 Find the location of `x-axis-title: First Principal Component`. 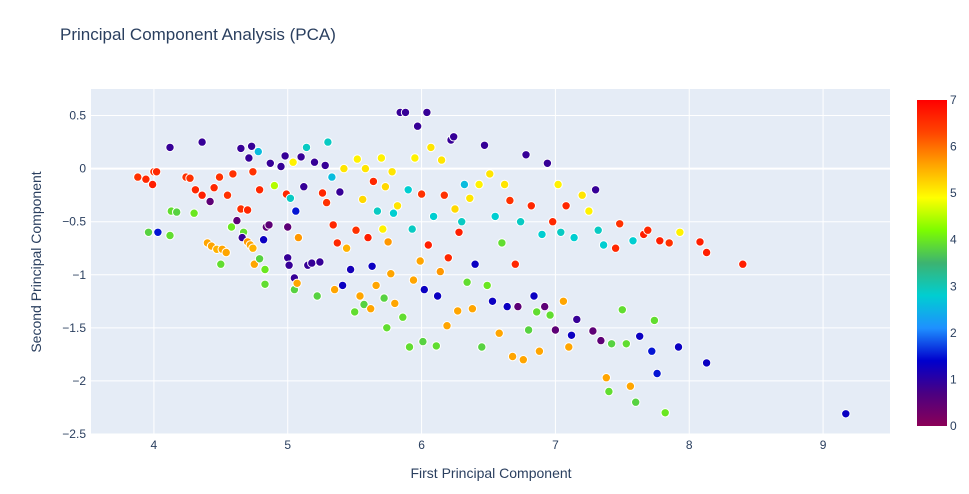

x-axis-title: First Principal Component is located at coordinates (490, 473).